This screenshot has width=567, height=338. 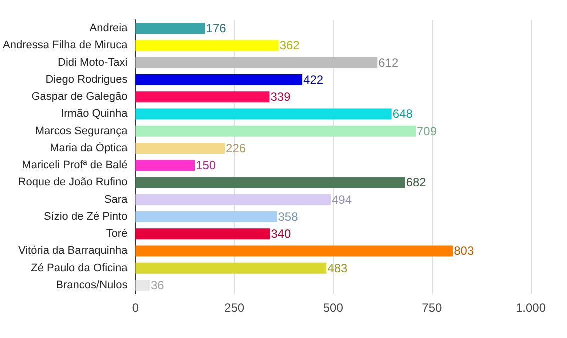 What do you see at coordinates (136, 308) in the screenshot?
I see `x-tick-label: 0` at bounding box center [136, 308].